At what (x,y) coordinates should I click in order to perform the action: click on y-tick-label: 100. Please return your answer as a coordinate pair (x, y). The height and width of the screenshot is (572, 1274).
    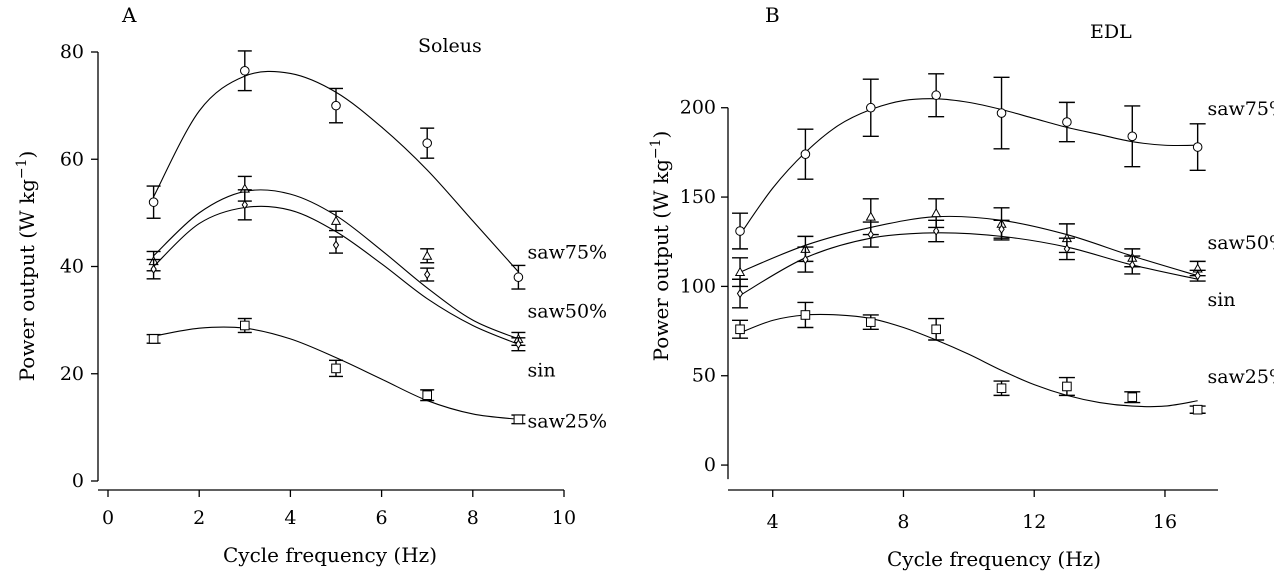
    Looking at the image, I should click on (698, 286).